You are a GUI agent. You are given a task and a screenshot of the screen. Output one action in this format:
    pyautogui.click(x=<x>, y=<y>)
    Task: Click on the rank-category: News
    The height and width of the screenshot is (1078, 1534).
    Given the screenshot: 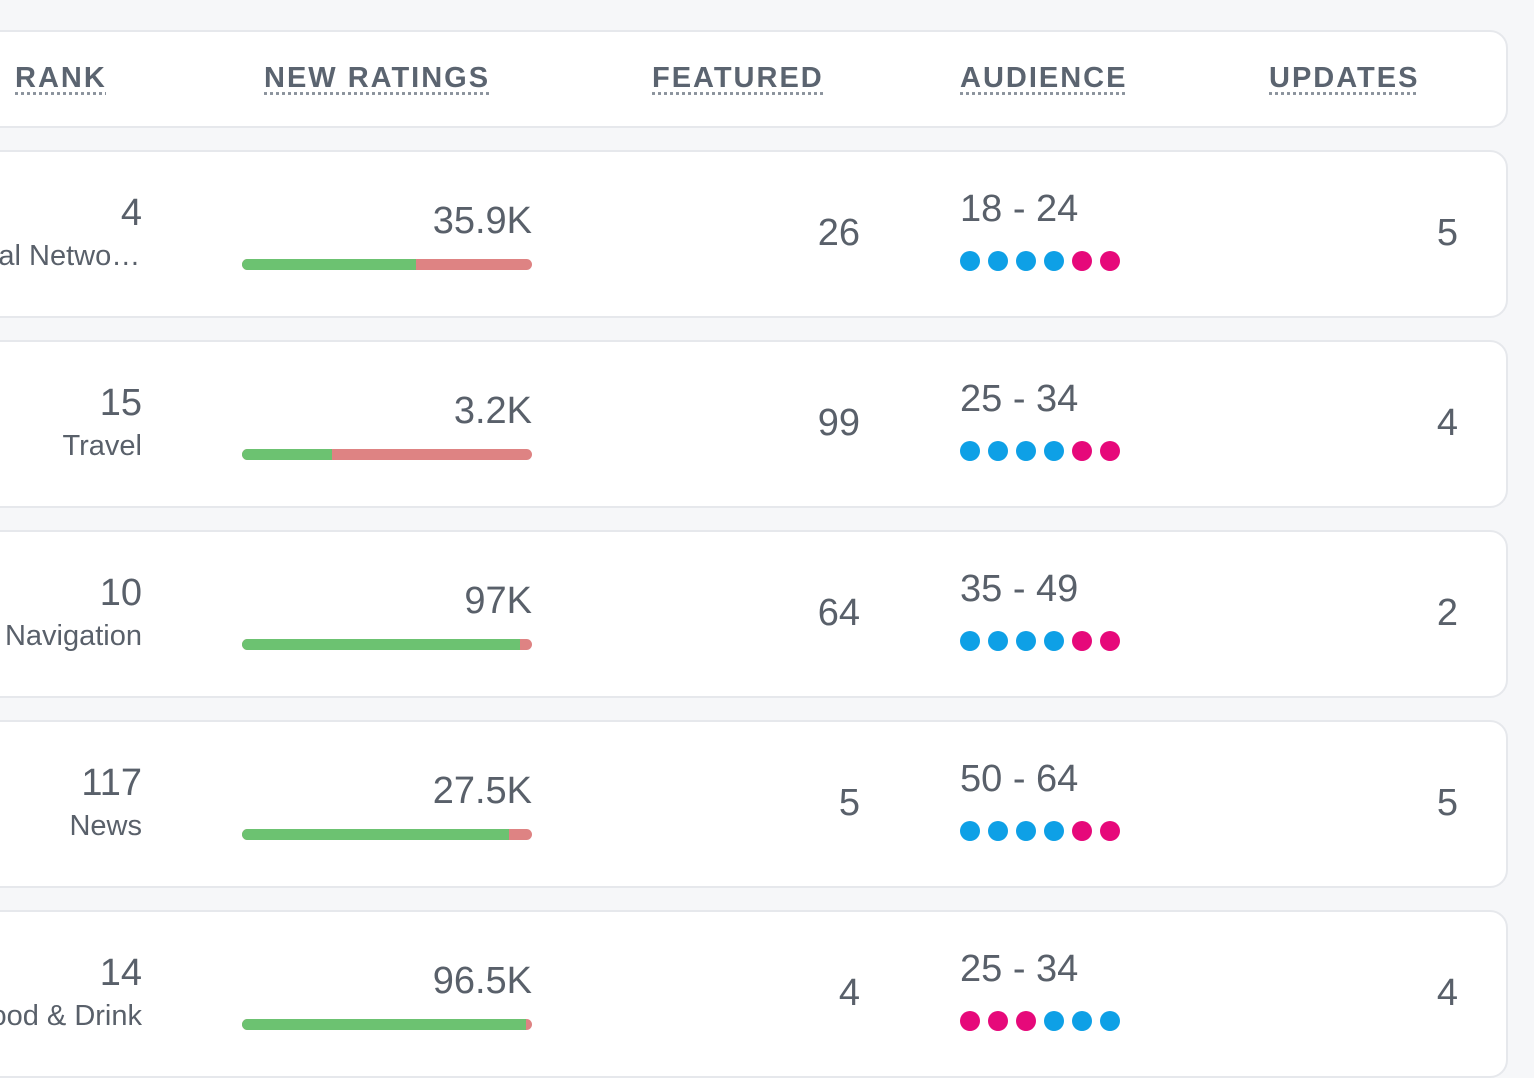 What is the action you would take?
    pyautogui.click(x=105, y=826)
    